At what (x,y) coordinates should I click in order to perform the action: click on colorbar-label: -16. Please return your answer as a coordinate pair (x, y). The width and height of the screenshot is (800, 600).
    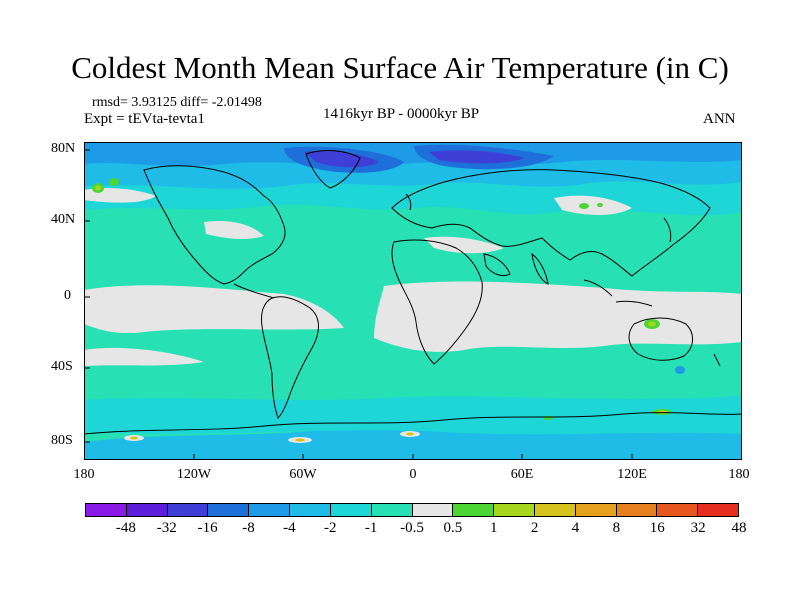
    Looking at the image, I should click on (207, 528).